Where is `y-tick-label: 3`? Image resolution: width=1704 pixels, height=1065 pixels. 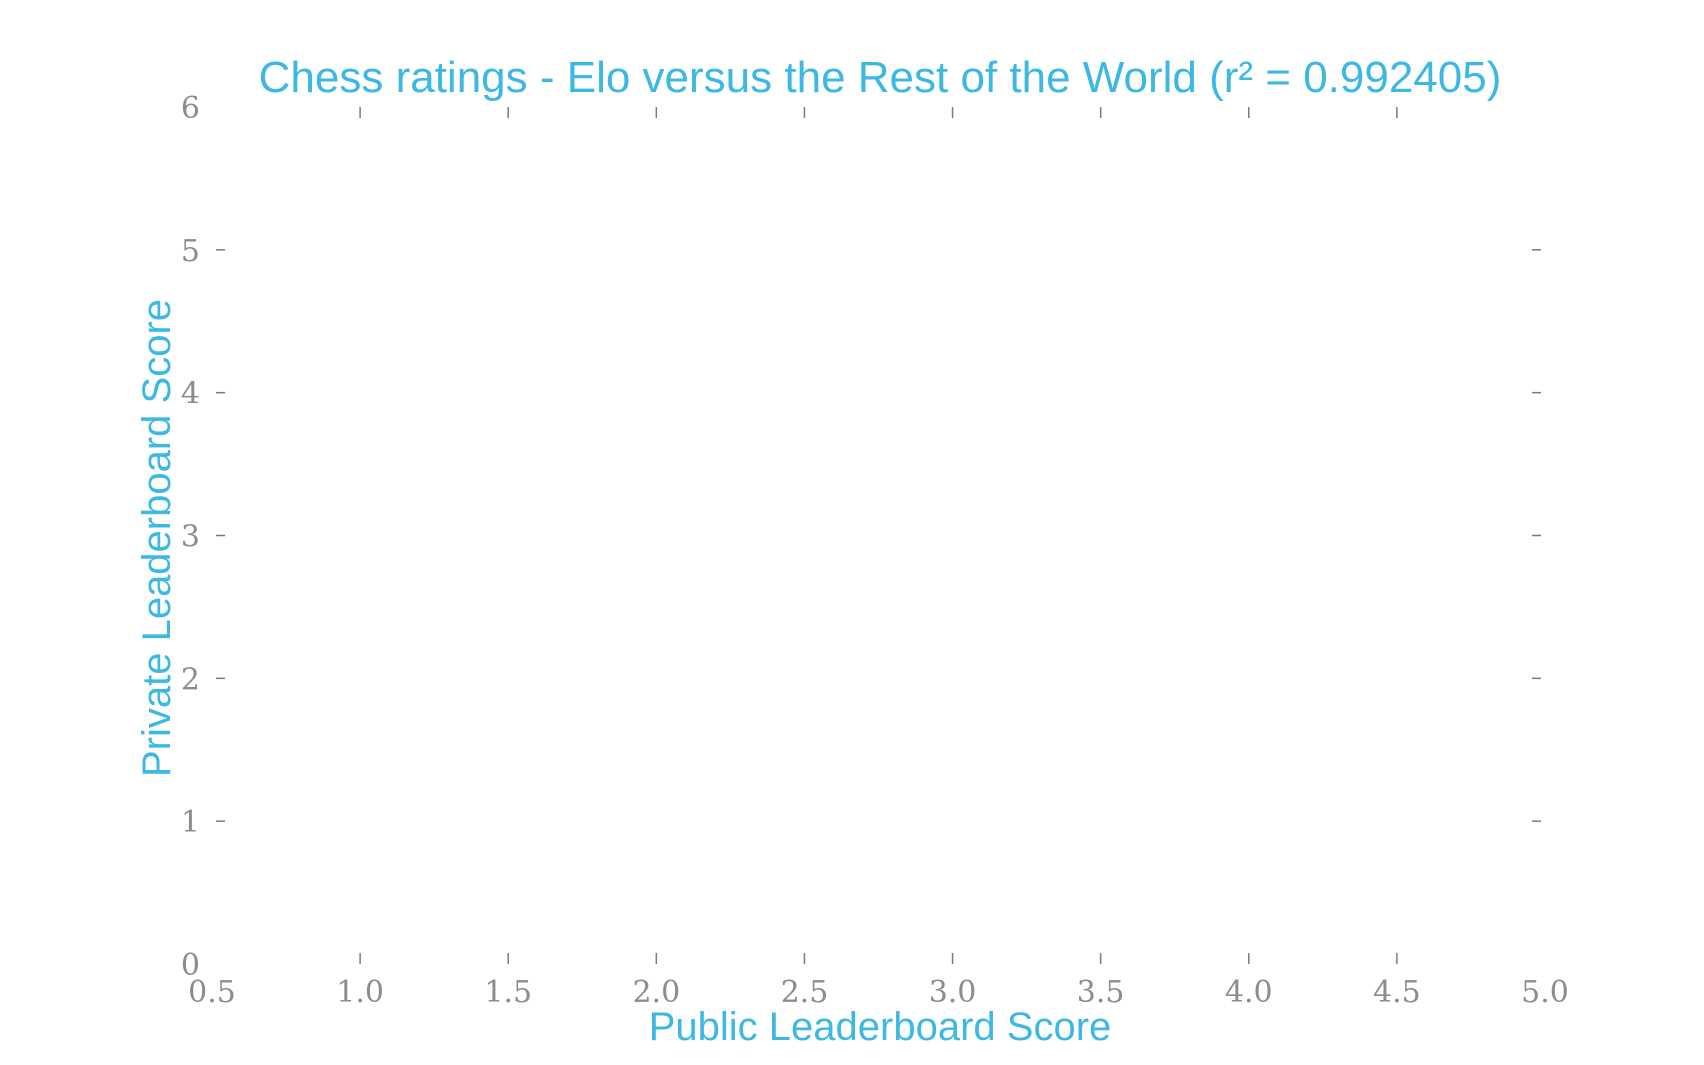
y-tick-label: 3 is located at coordinates (190, 537).